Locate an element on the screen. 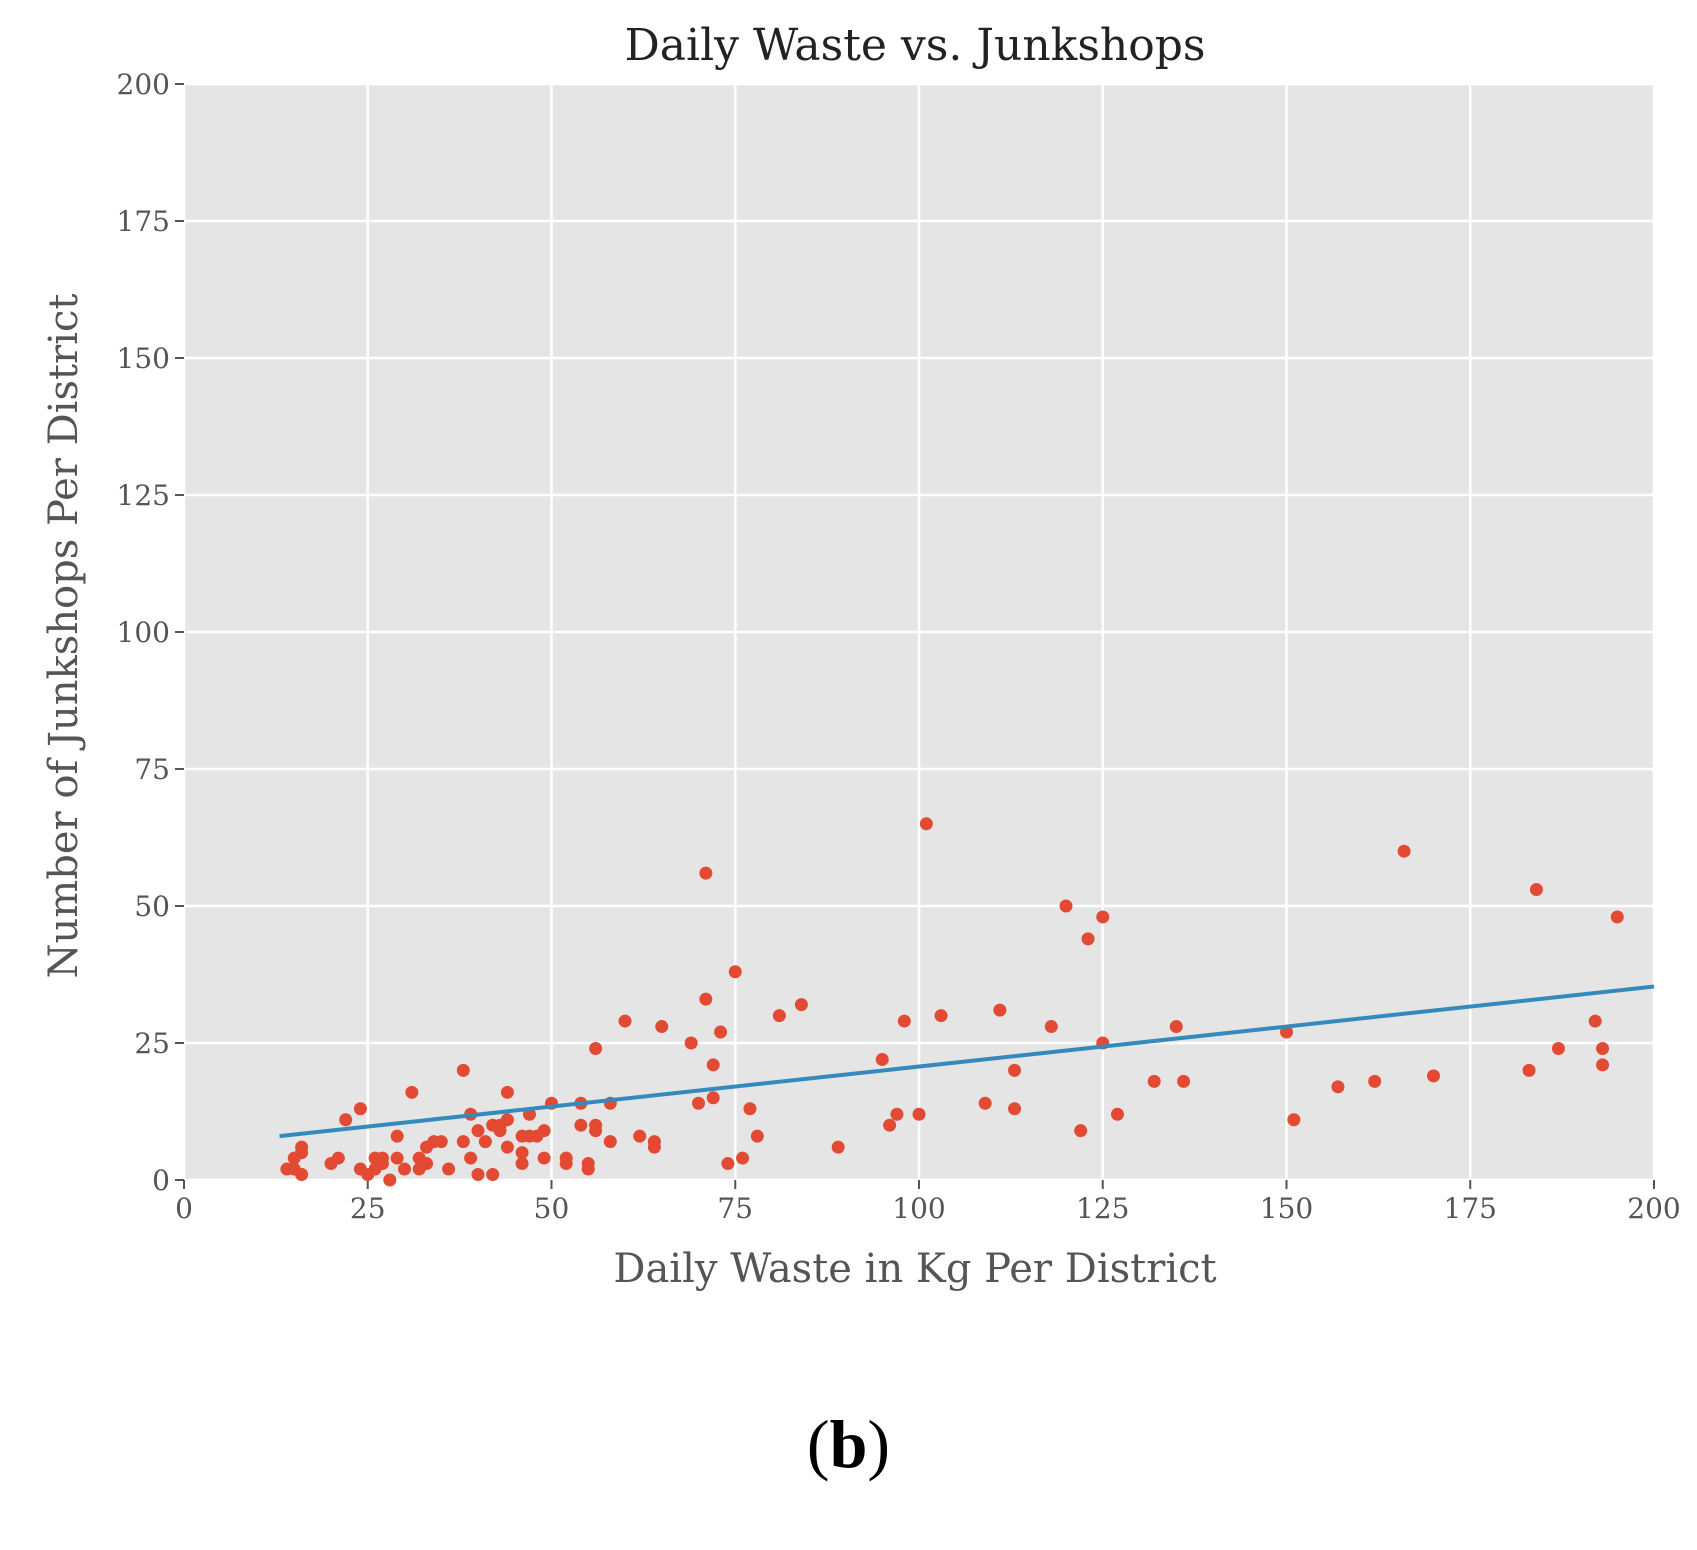 This screenshot has width=1697, height=1550. x-tick-label: 0 is located at coordinates (184, 1208).